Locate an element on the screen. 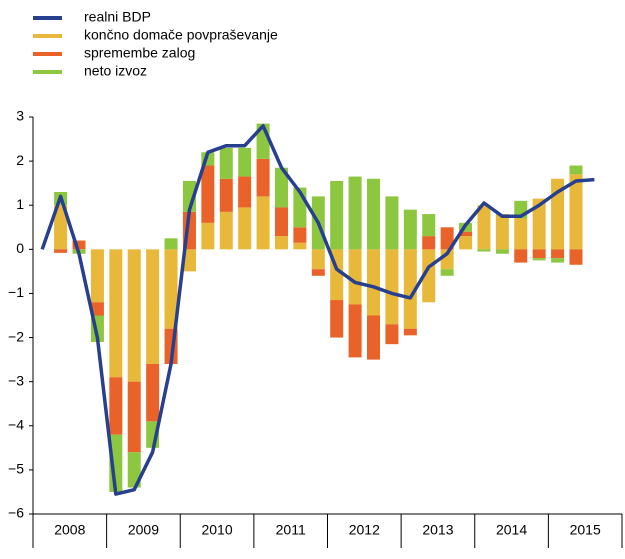 This screenshot has height=559, width=625. x-tick-label: 2015 is located at coordinates (585, 530).